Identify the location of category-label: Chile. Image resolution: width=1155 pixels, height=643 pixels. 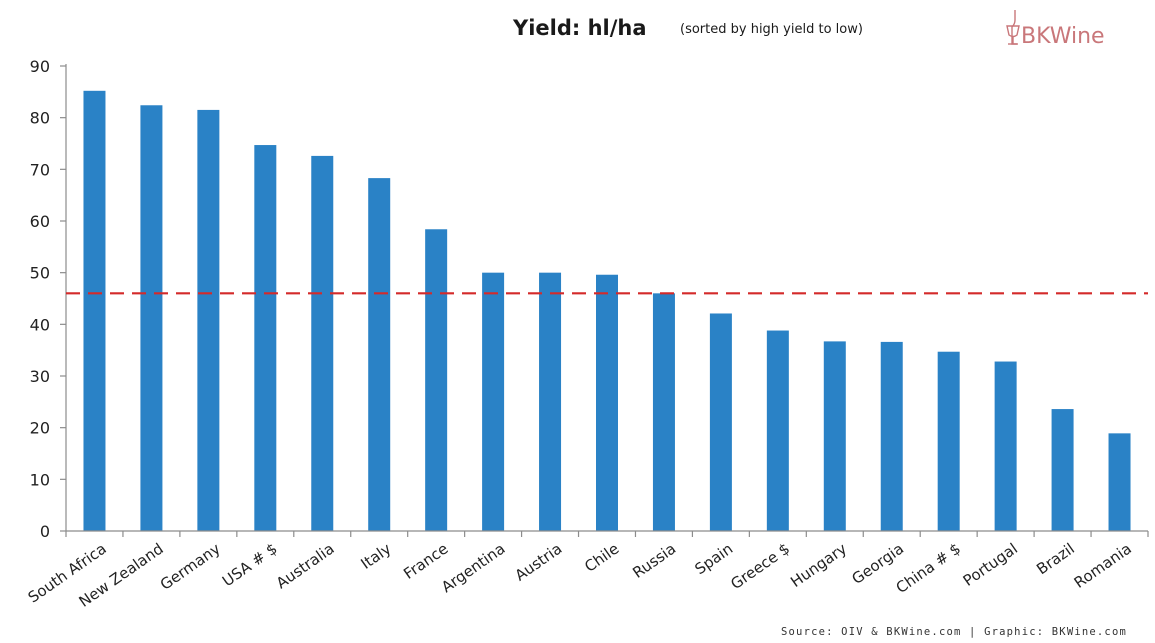
(601, 558).